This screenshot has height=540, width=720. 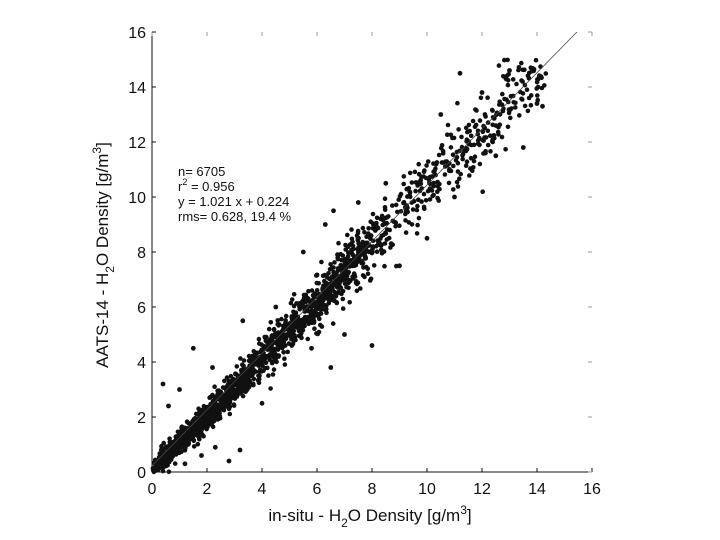 What do you see at coordinates (201, 171) in the screenshot?
I see `stat-n: n= 6705` at bounding box center [201, 171].